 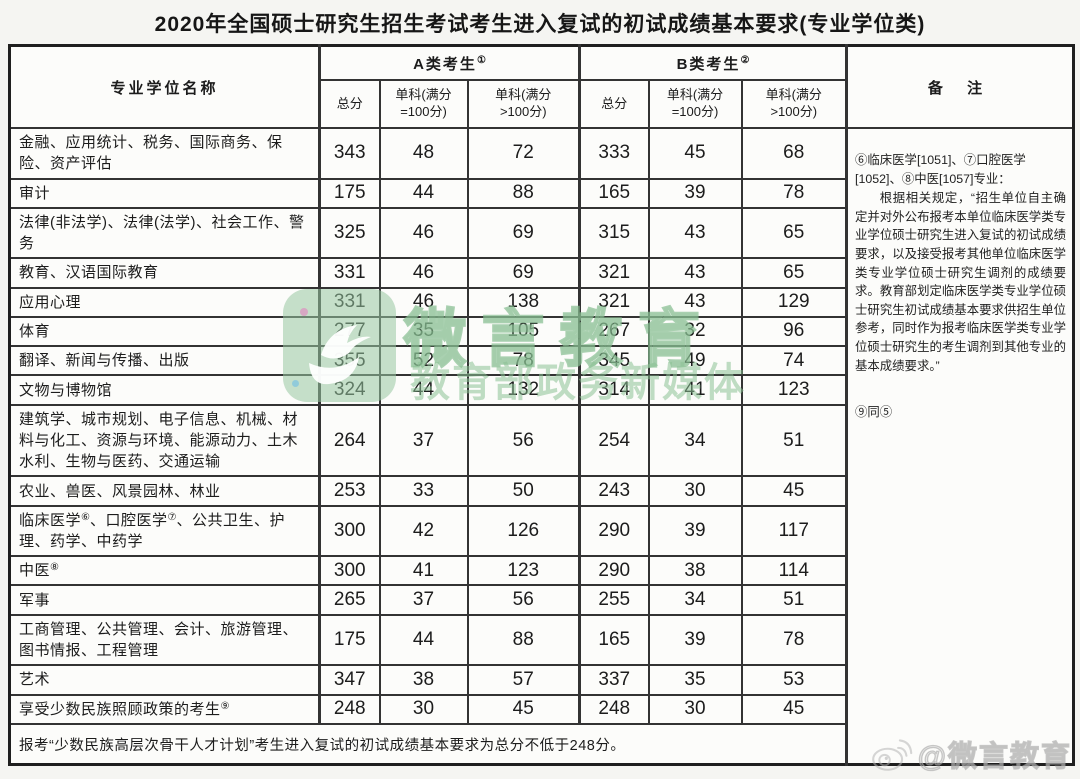 What do you see at coordinates (794, 390) in the screenshot?
I see `class-b-score-cell: 123` at bounding box center [794, 390].